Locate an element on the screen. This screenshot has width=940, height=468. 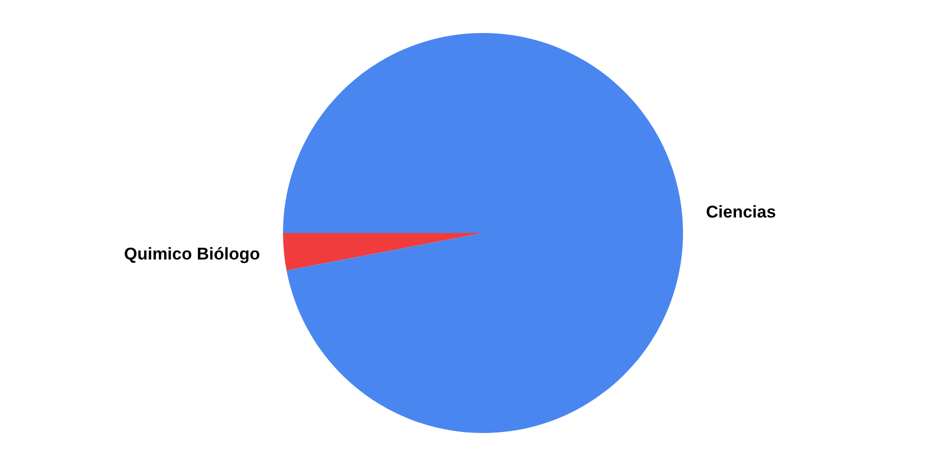
slice-label: Ciencias is located at coordinates (741, 212).